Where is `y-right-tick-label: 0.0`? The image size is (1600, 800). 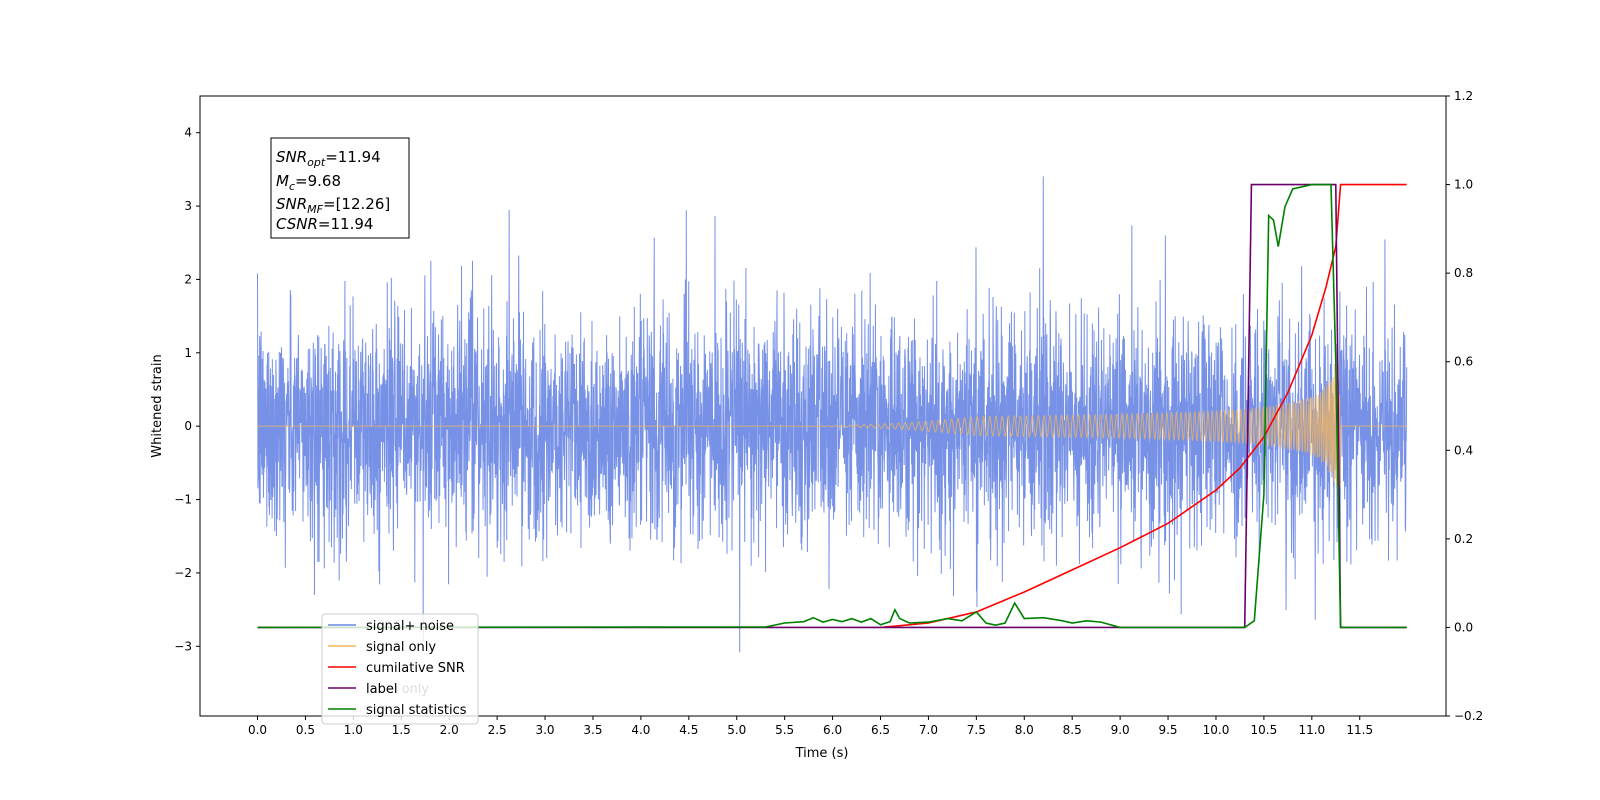 y-right-tick-label: 0.0 is located at coordinates (1463, 627).